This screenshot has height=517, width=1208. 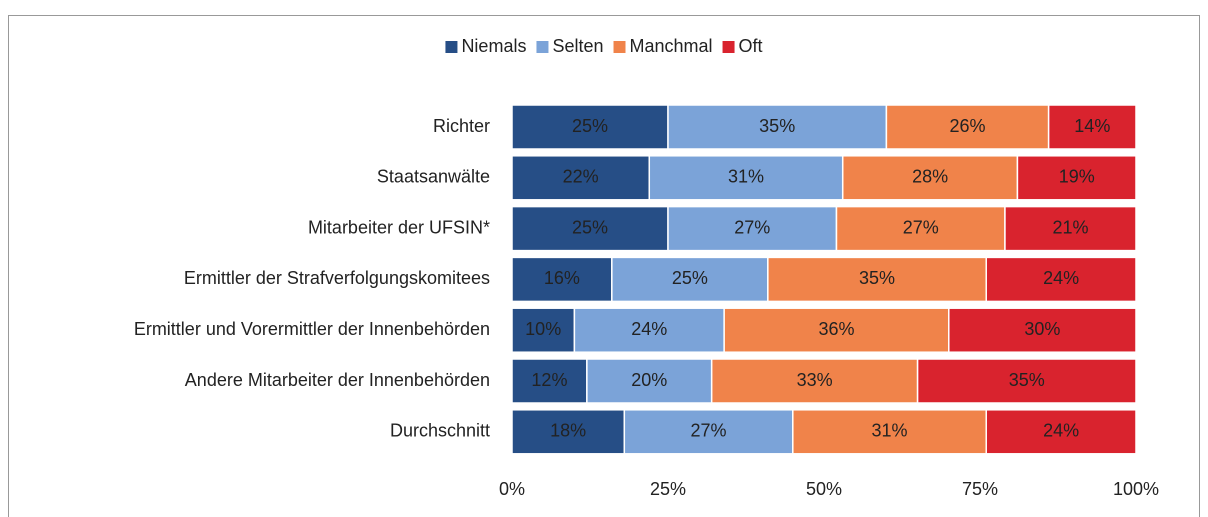 I want to click on value-label: 30%, so click(x=1042, y=329).